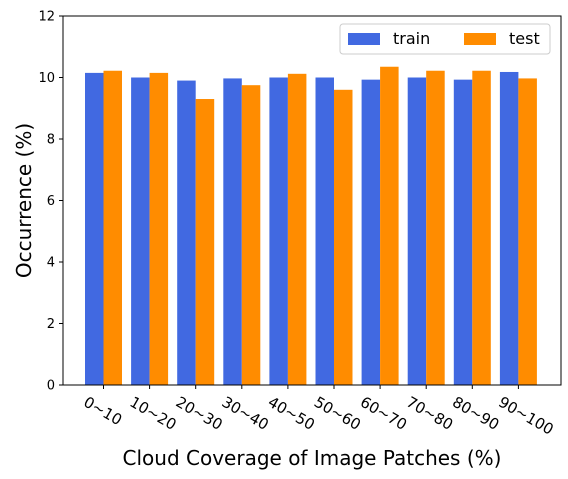 The width and height of the screenshot is (568, 479). I want to click on x-tick-label: 90~100, so click(525, 416).